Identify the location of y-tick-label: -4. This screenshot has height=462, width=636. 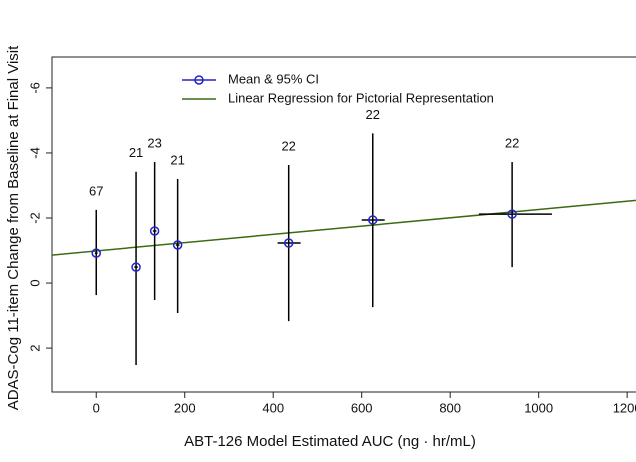
(34, 153).